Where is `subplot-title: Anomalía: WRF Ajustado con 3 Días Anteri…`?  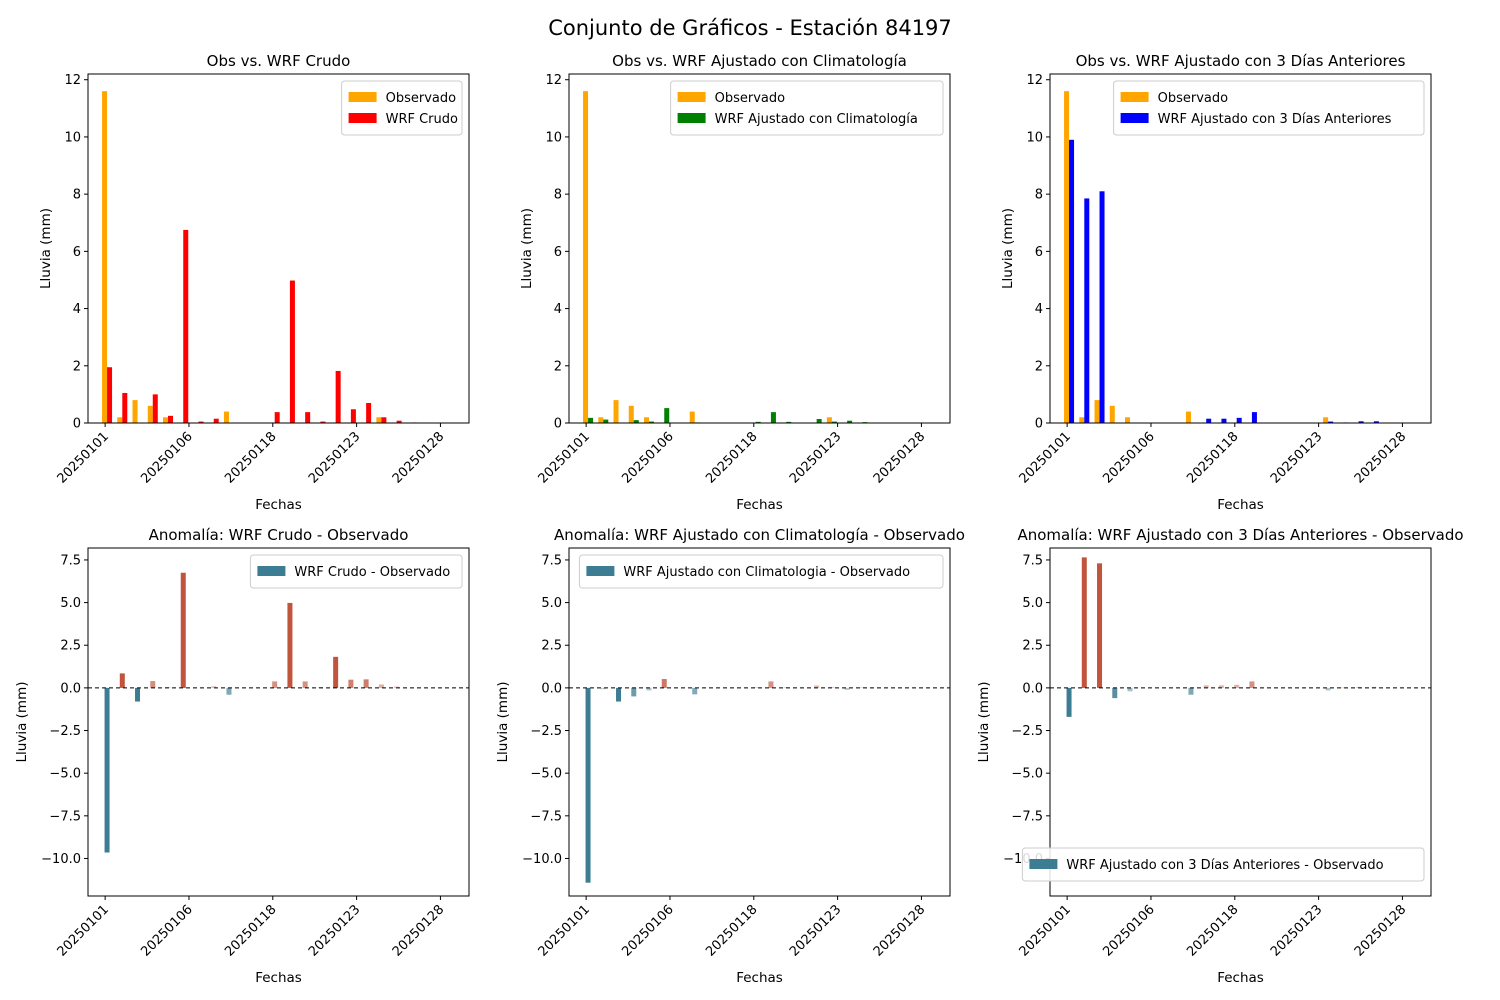 subplot-title: Anomalía: WRF Ajustado con 3 Días Anteri… is located at coordinates (1240, 535).